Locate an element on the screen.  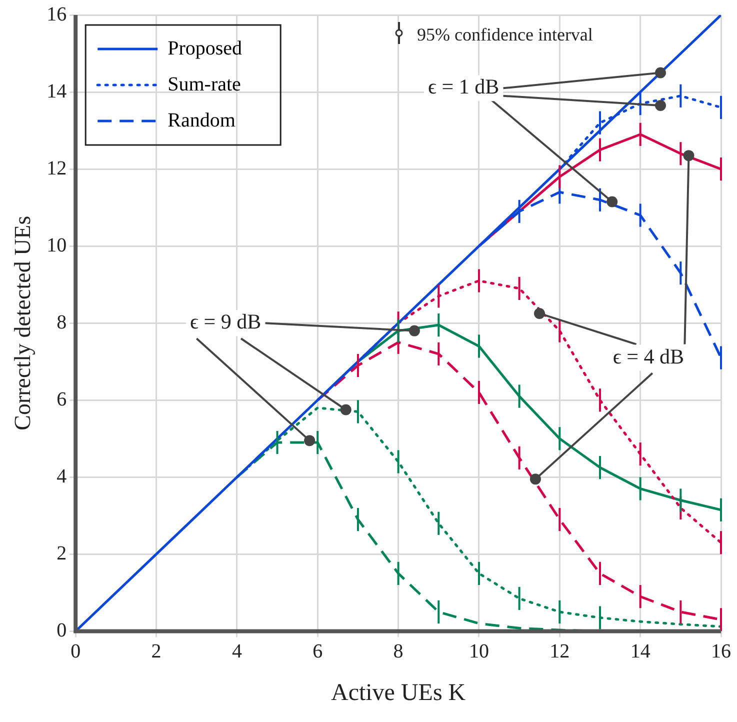
x-tick-label: 10 is located at coordinates (478, 651).